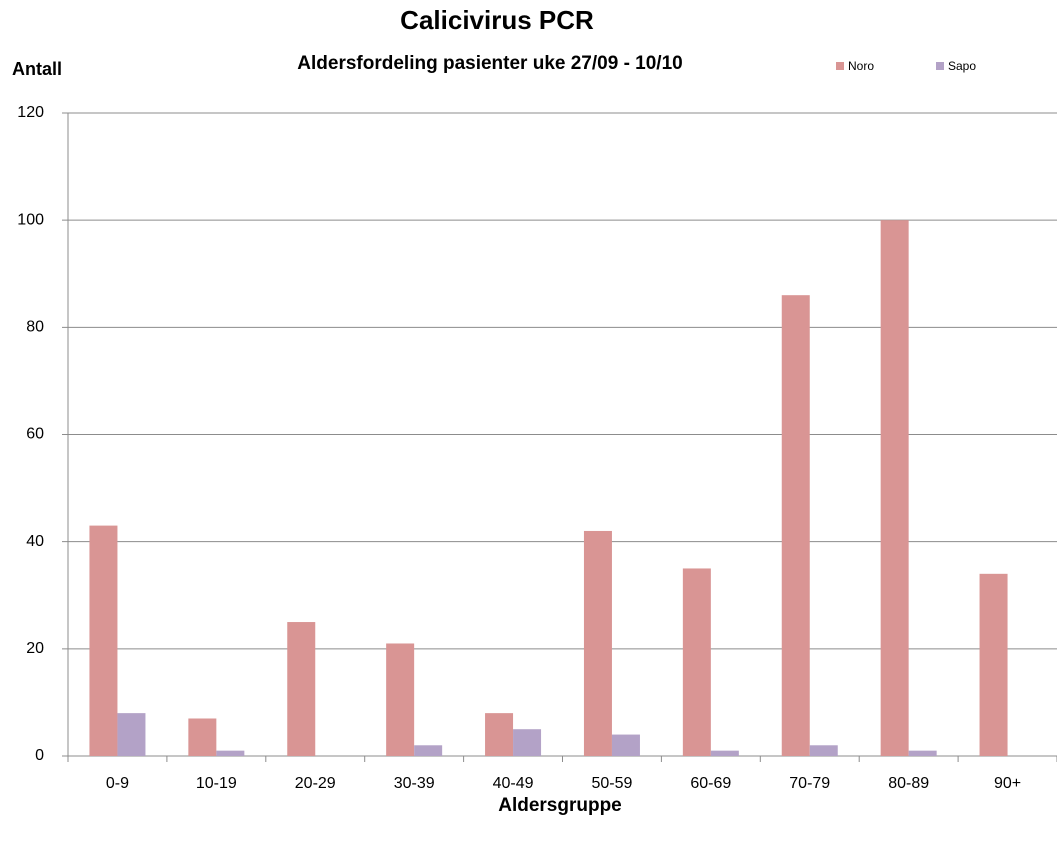 This screenshot has width=1057, height=857. I want to click on x-tick-label: 30-39, so click(414, 783).